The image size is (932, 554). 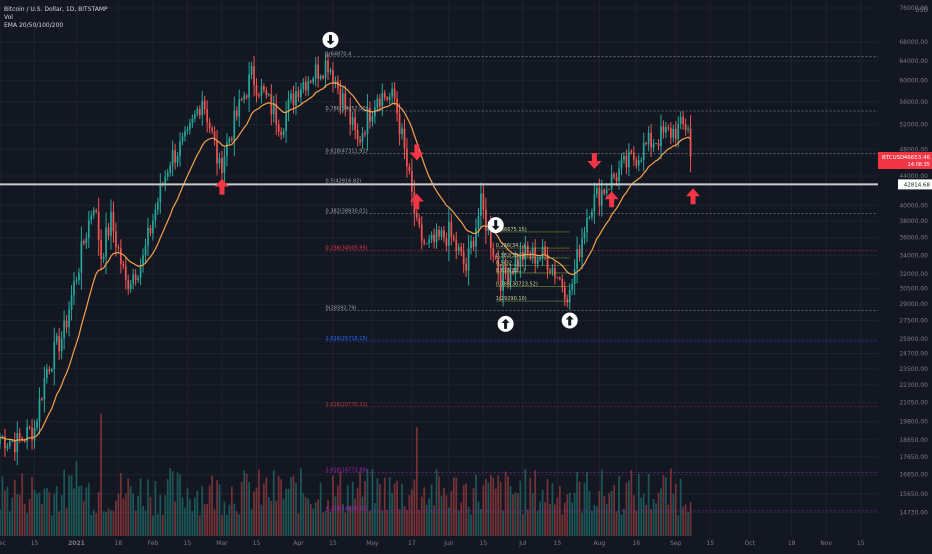 I want to click on y-tick-label: 64000.00, so click(x=913, y=61).